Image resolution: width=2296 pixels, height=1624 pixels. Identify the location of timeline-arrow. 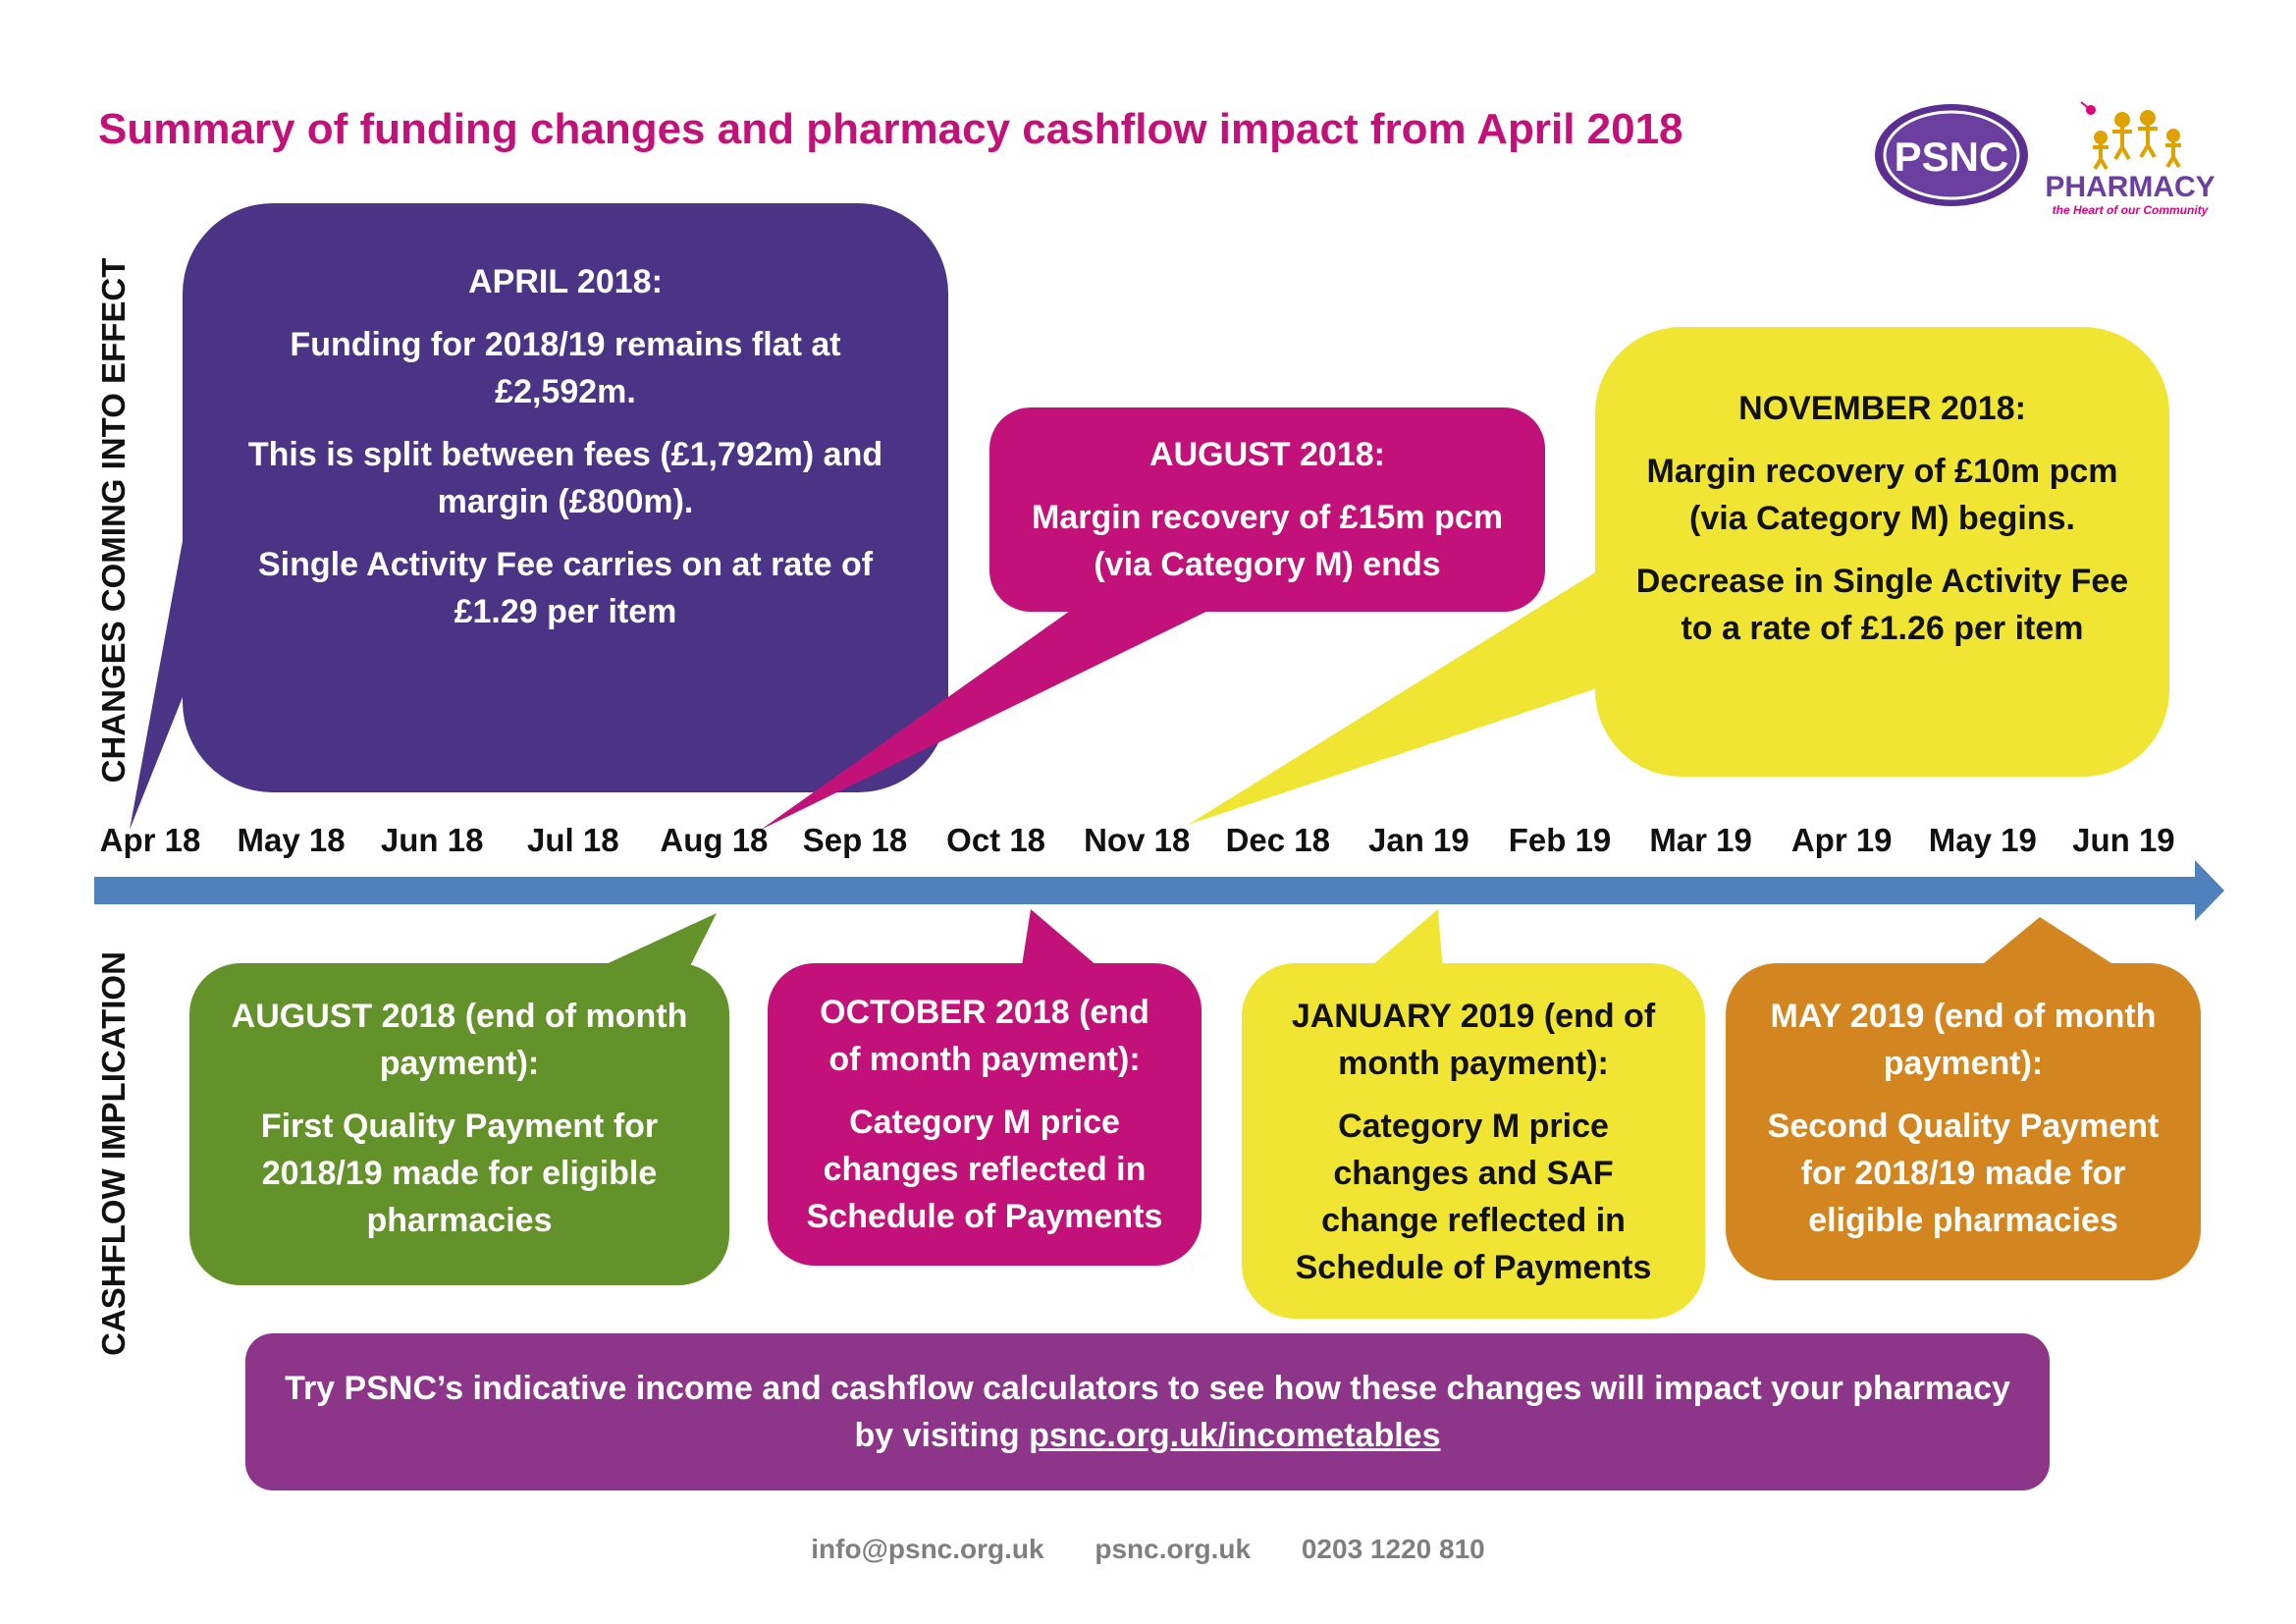
(1159, 890).